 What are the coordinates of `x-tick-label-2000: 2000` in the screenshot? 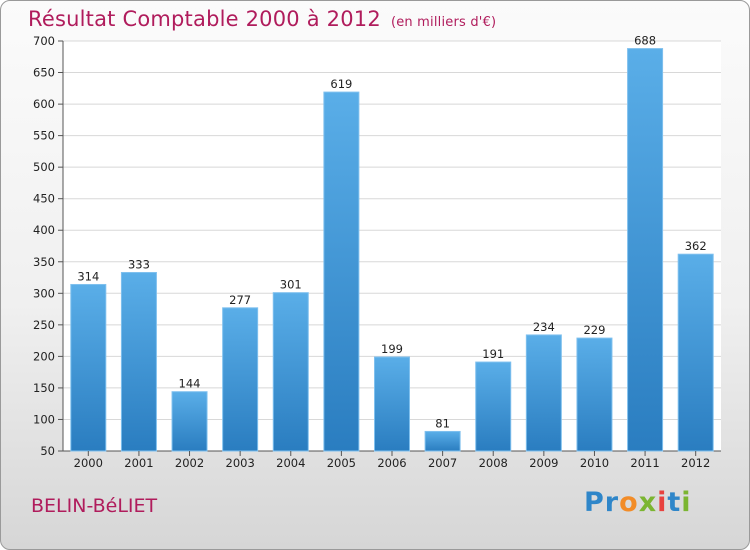 It's located at (88, 463).